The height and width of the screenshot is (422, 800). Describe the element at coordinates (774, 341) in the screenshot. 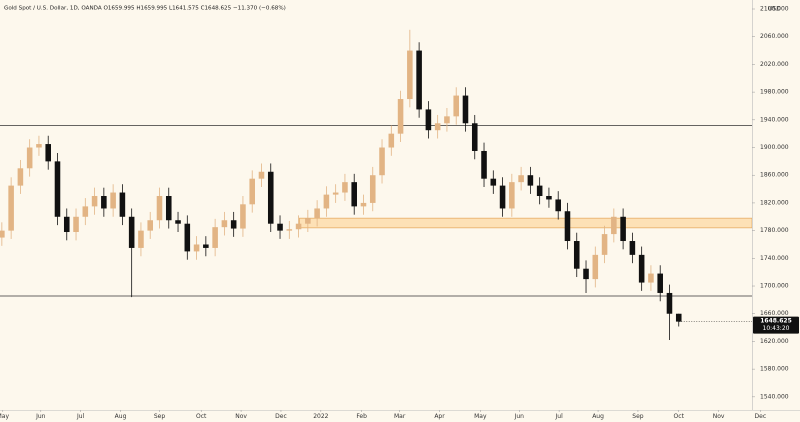

I see `y-tick-label: 1620.000` at that location.